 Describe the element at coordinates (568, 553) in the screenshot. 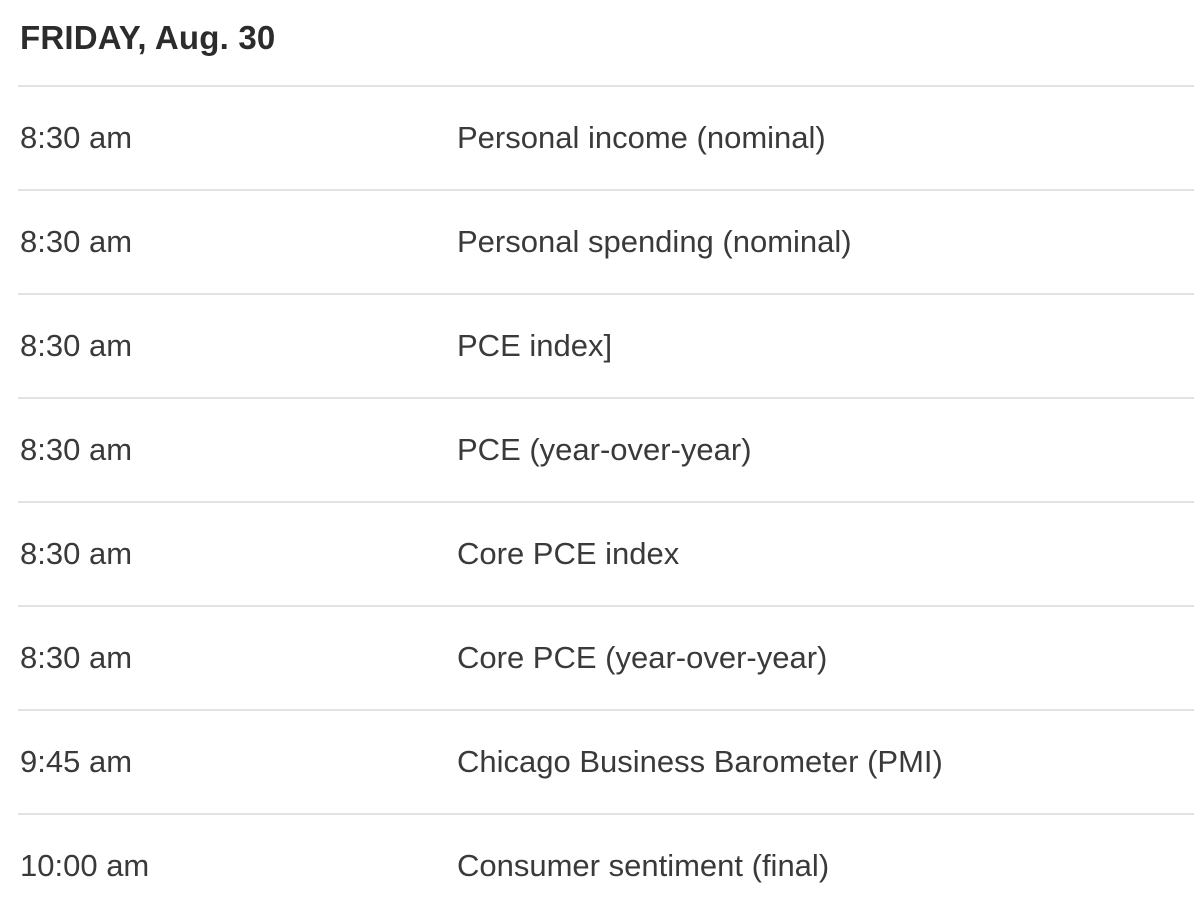

I see `event-report: Core PCE index` at that location.